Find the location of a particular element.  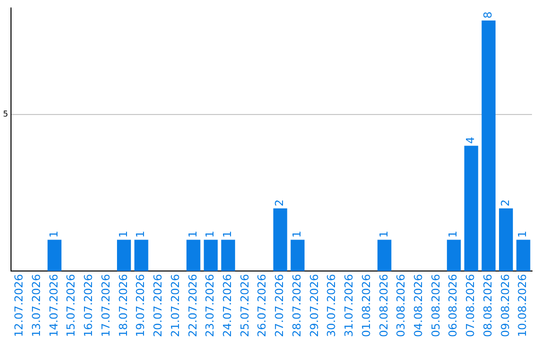

x-tick-label: 21.07.2026 is located at coordinates (175, 306).